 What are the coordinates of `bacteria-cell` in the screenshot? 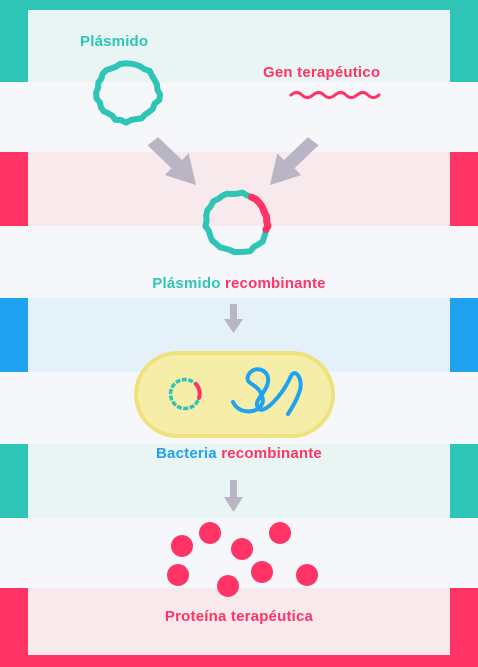 It's located at (234, 394).